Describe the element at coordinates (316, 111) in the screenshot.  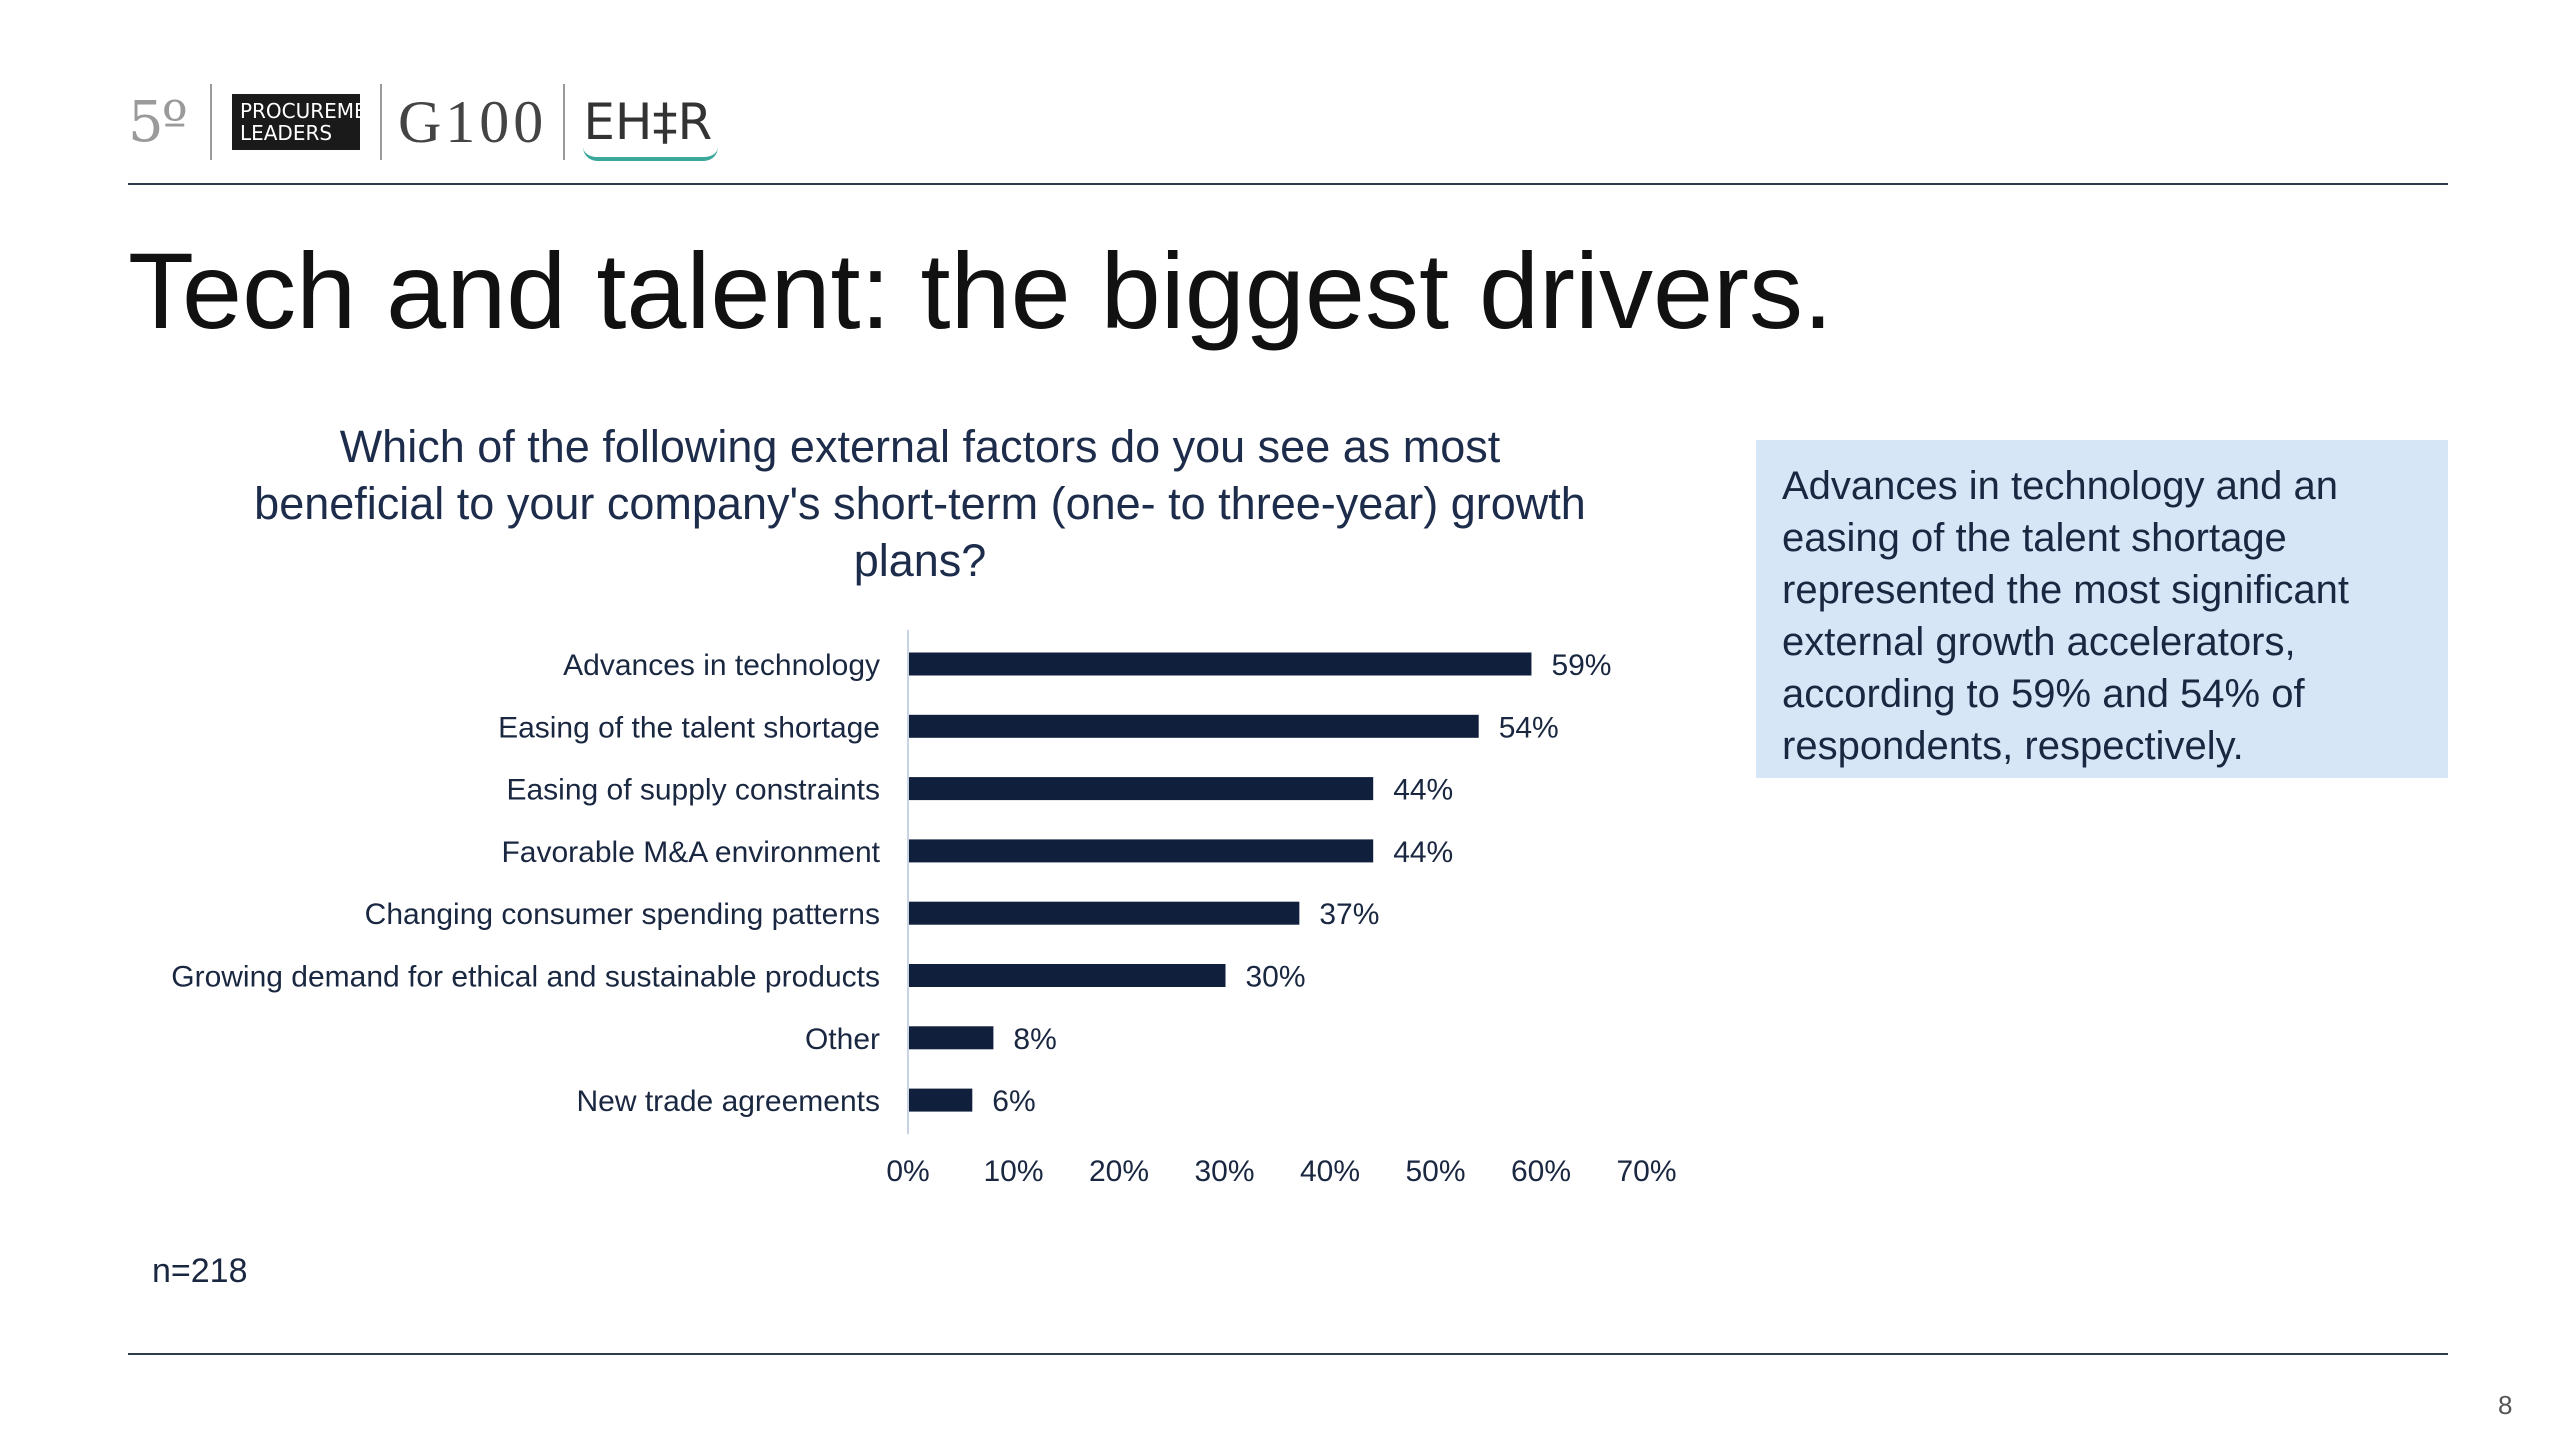
I see `procurement-logo-line1: PROCUREMENT` at that location.